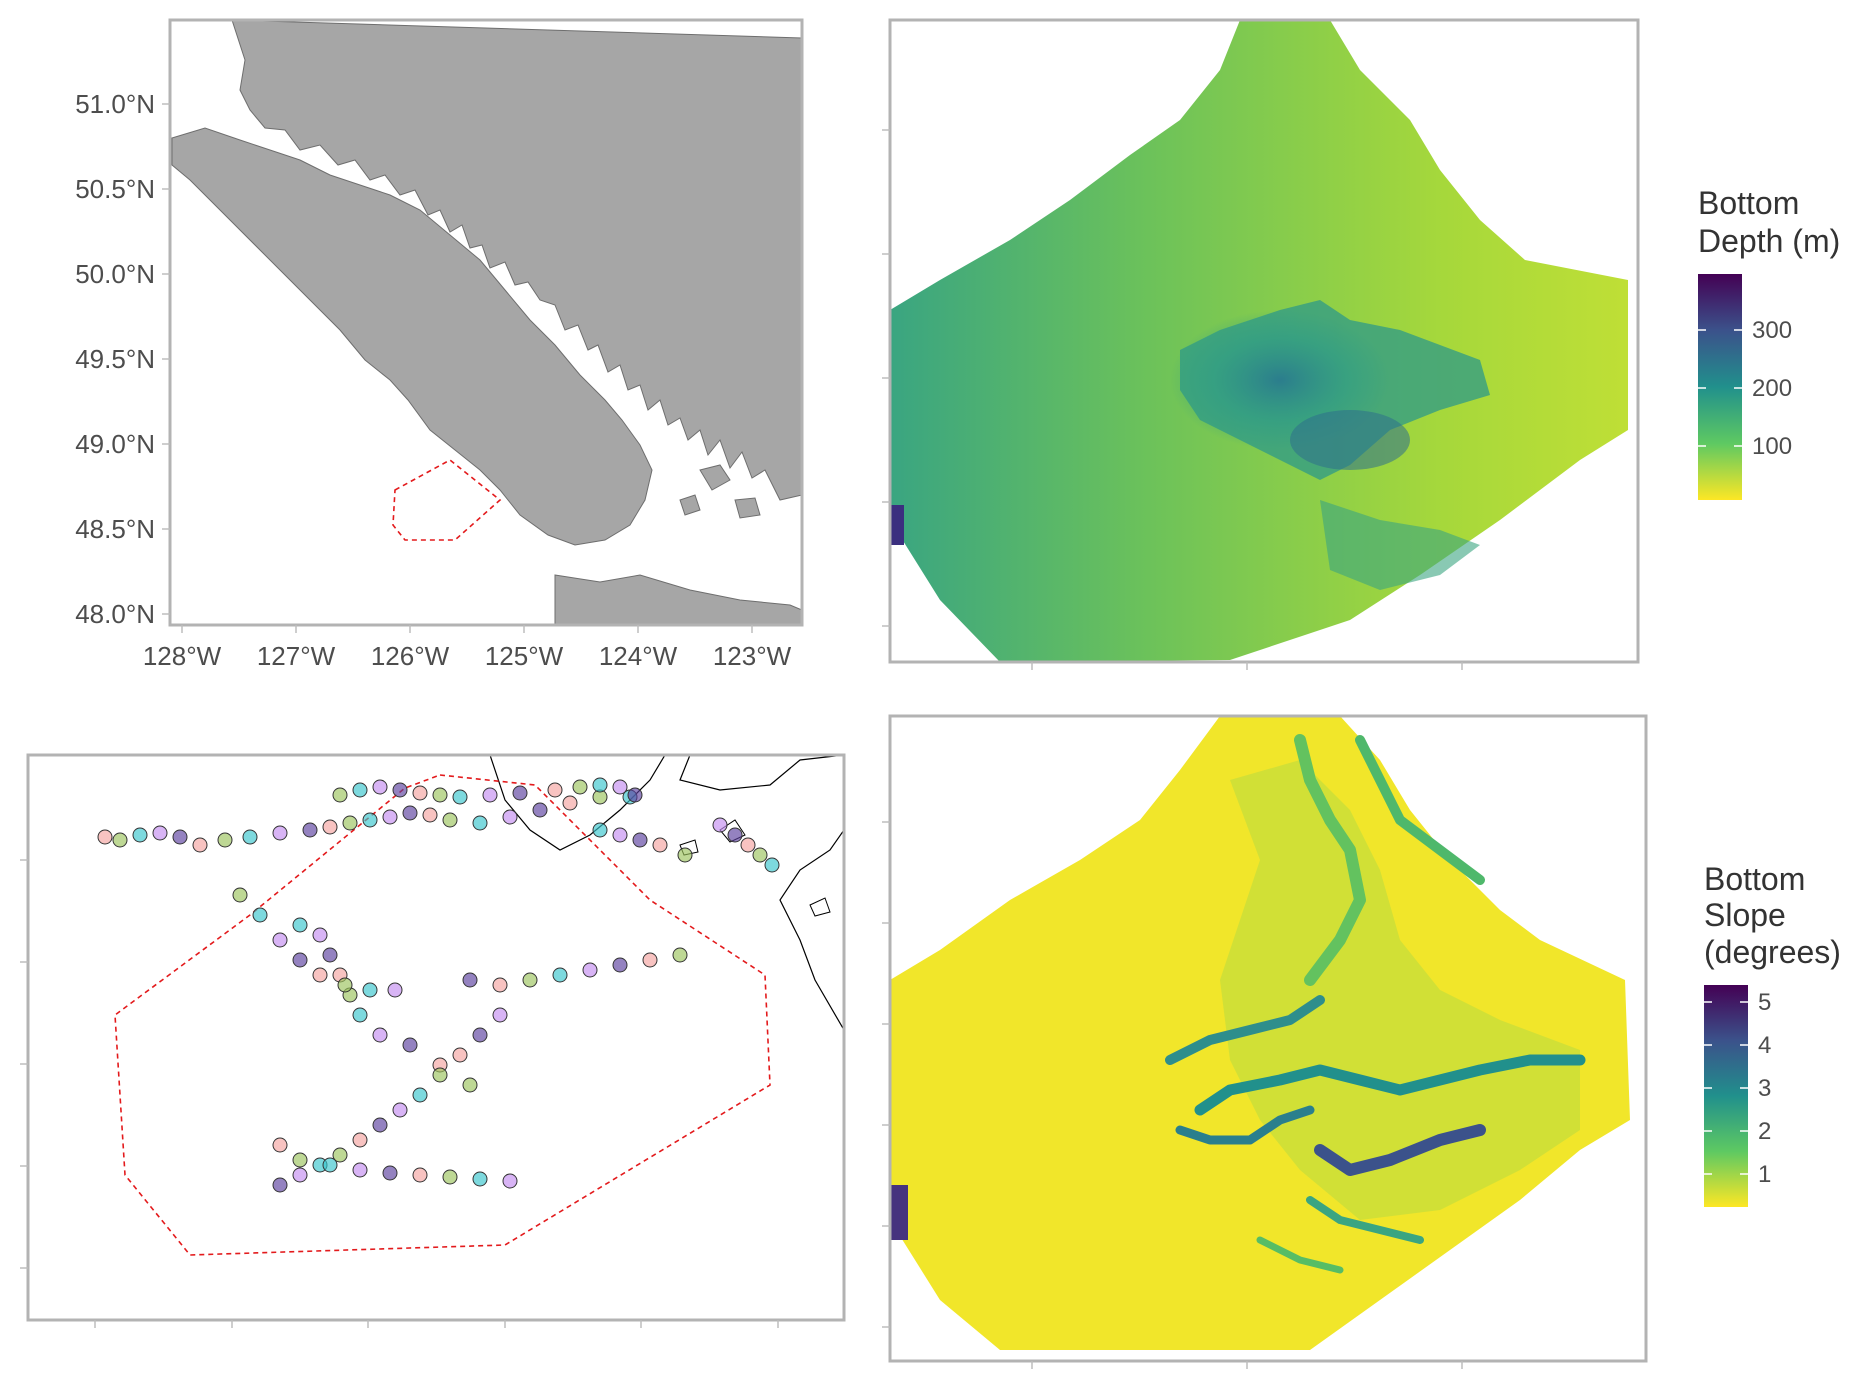  Describe the element at coordinates (412, 336) in the screenshot. I see `vancouver-island` at that location.